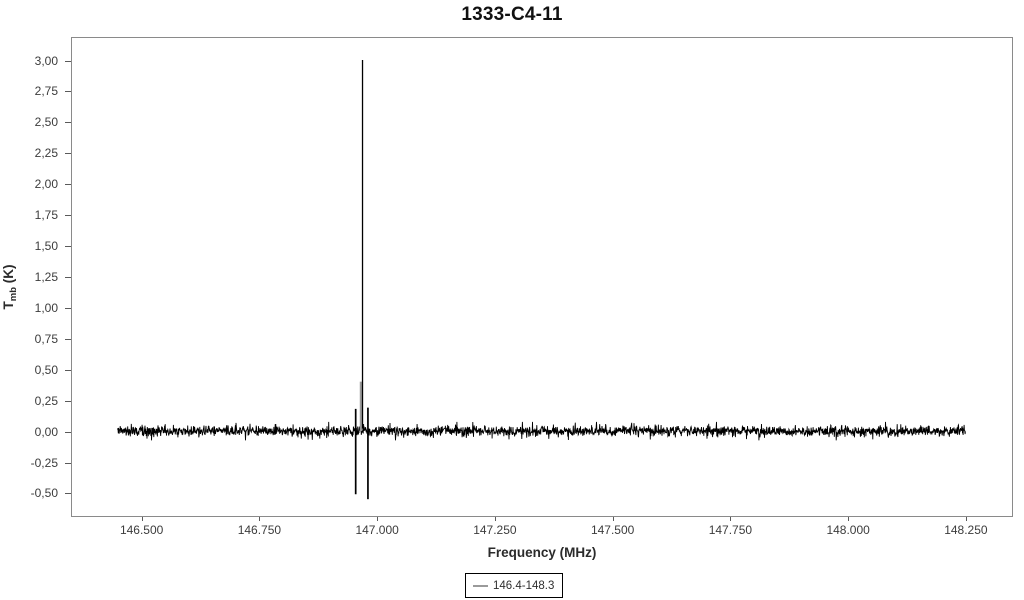 This screenshot has width=1024, height=600. What do you see at coordinates (377, 530) in the screenshot?
I see `x-tick-label: 147.000` at bounding box center [377, 530].